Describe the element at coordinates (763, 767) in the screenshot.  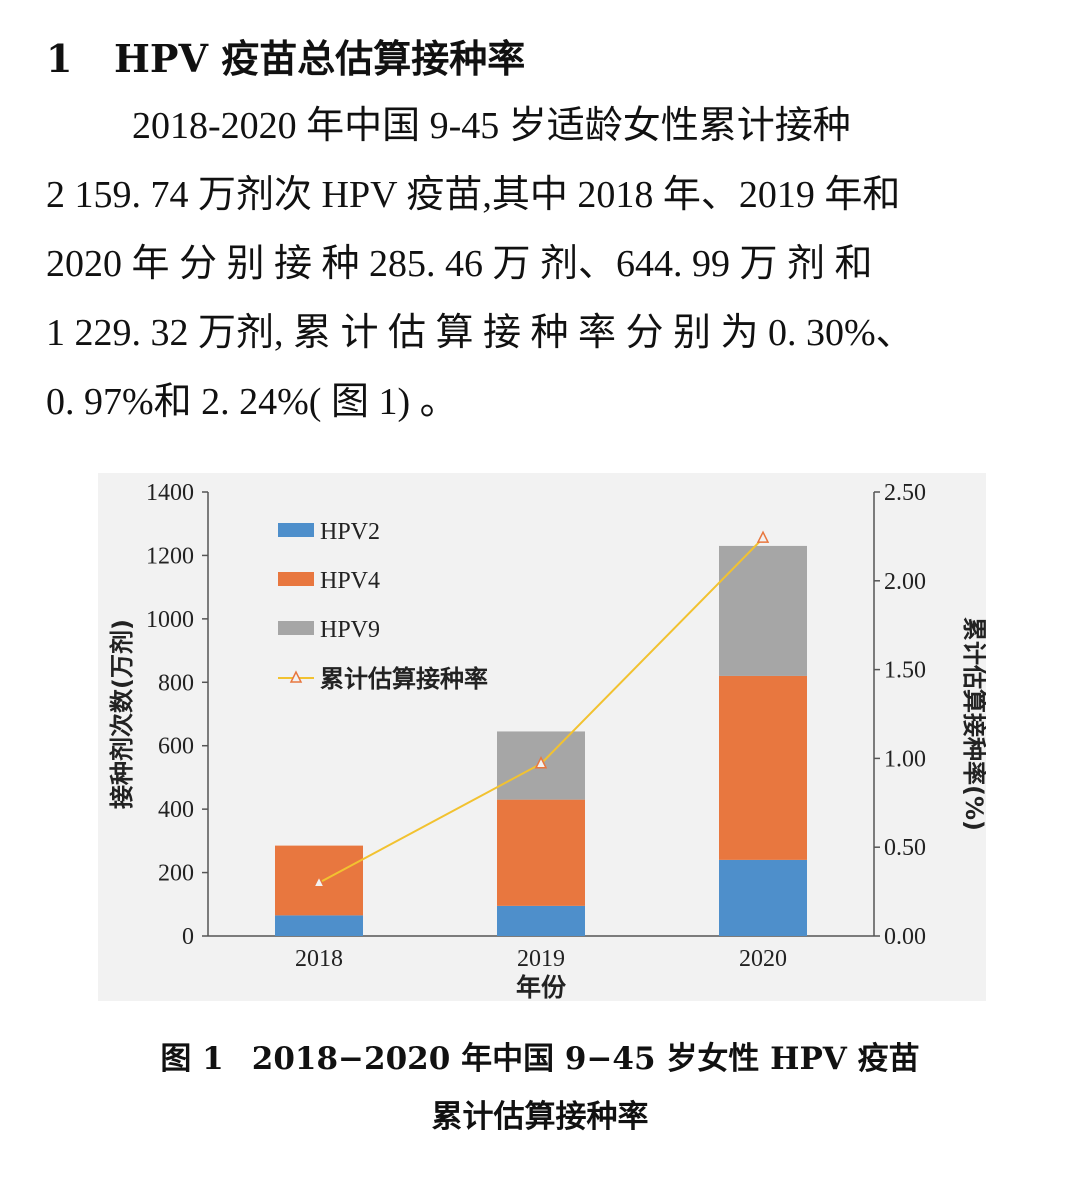
I see `bar-hpv4-2020` at that location.